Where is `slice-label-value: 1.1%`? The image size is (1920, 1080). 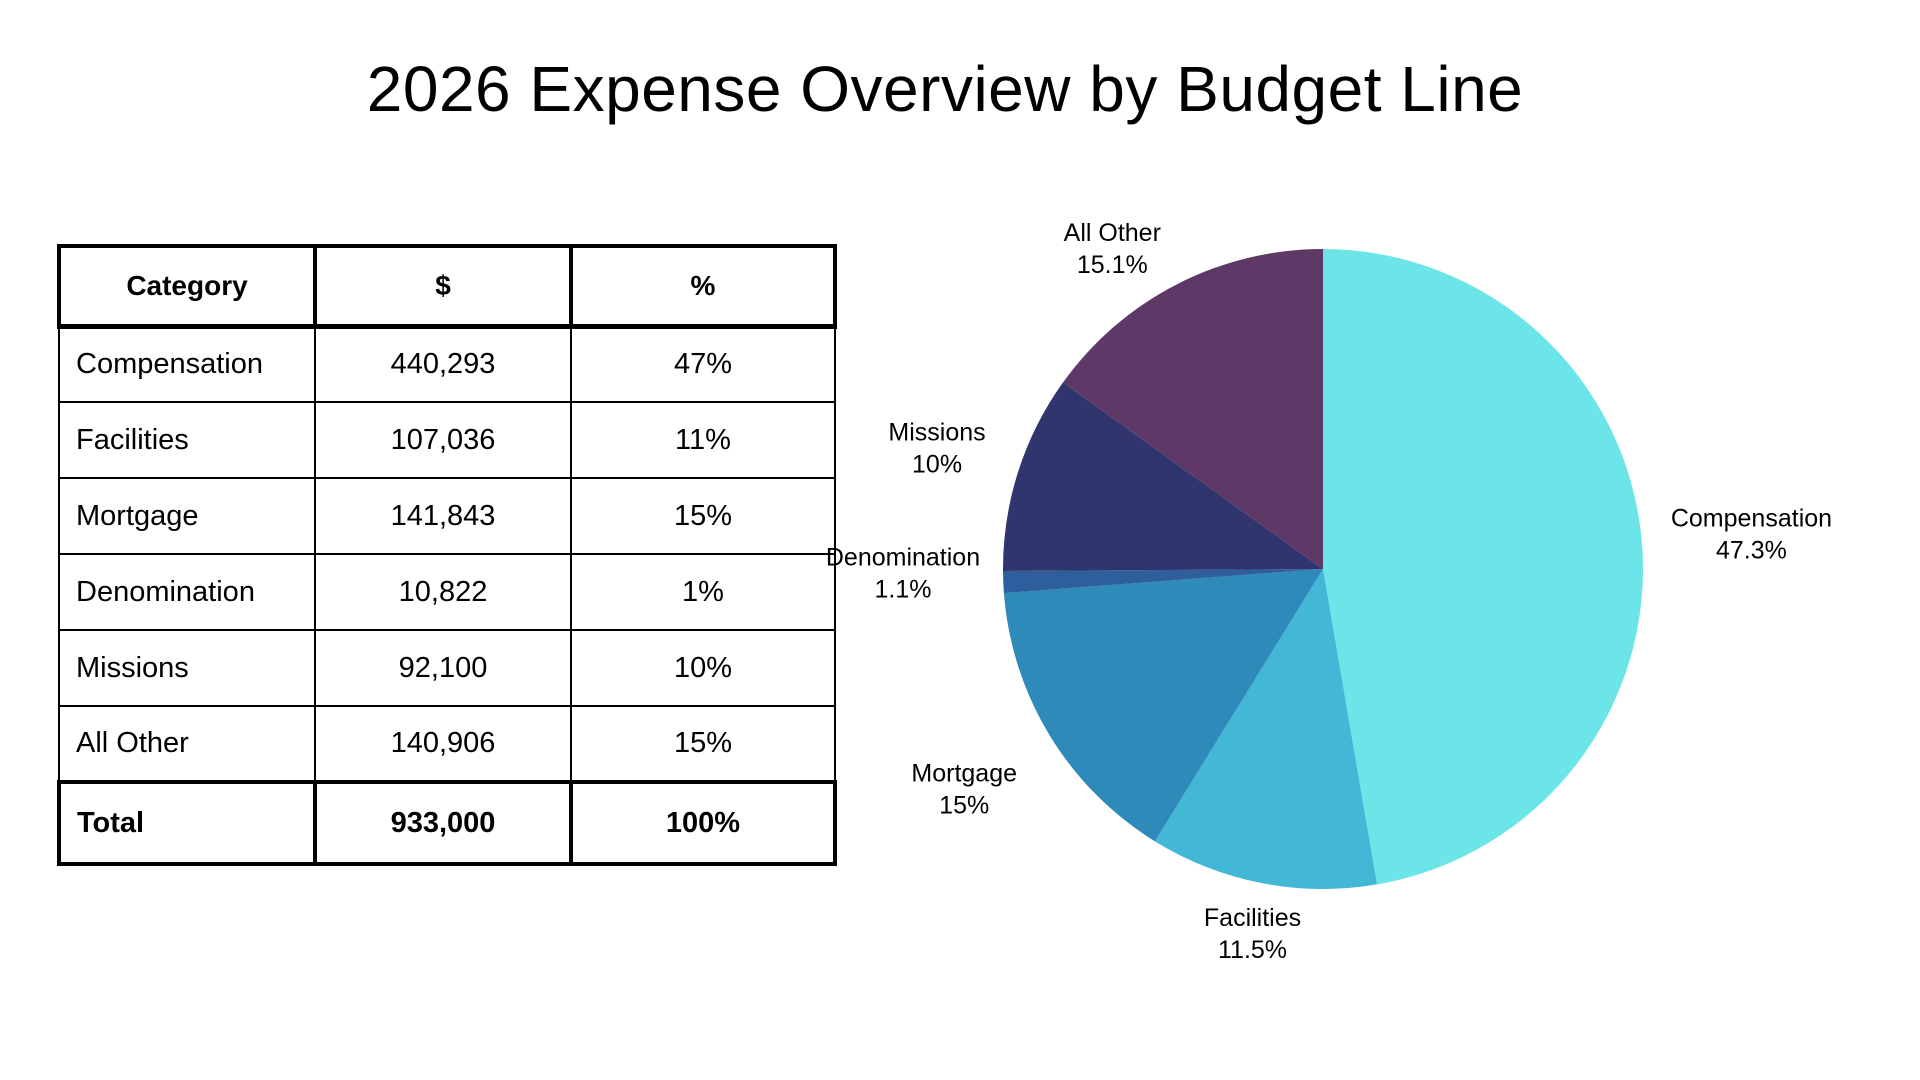 slice-label-value: 1.1% is located at coordinates (903, 589).